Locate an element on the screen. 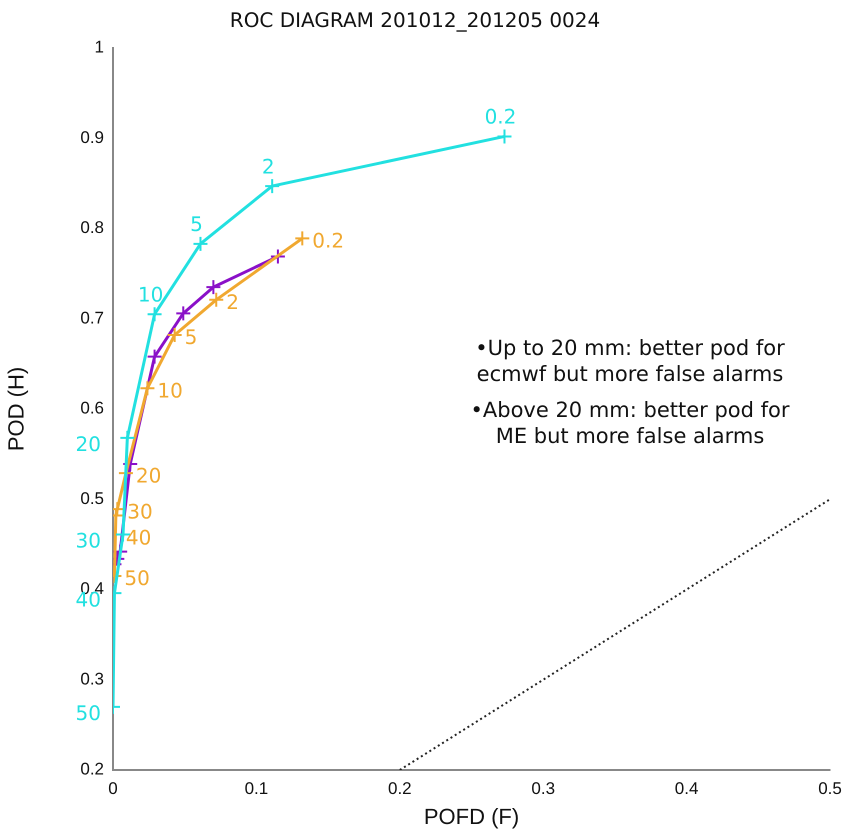 The height and width of the screenshot is (835, 848). annotation: •Above 20 mm: better pod for ME but more false alarms is located at coordinates (630, 423).